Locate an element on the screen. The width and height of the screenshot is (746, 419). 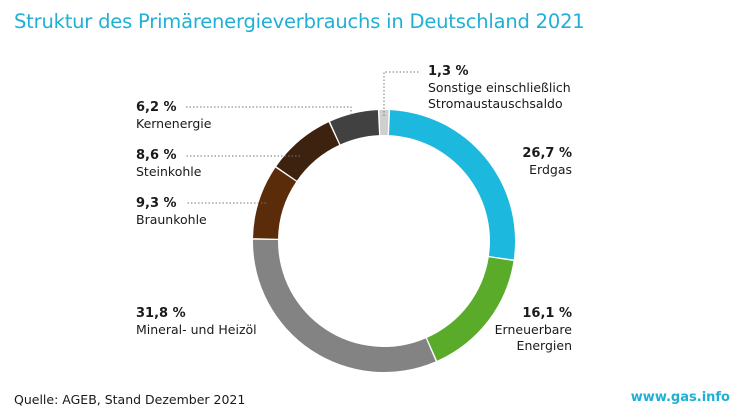
label-steinkohle: 8,6 % Steinkohle is located at coordinates (168, 164).